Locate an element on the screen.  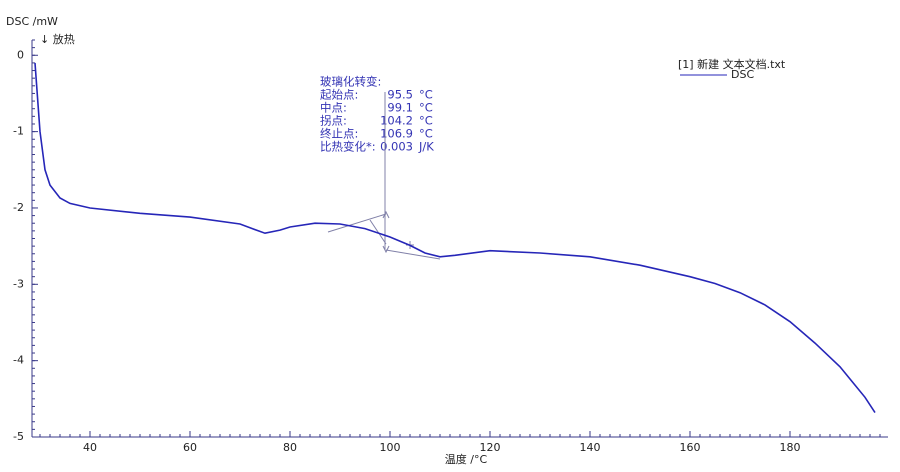
x-tick-label: 100 is located at coordinates (390, 447).